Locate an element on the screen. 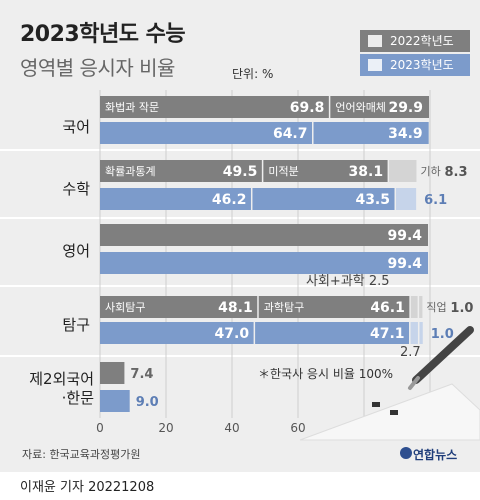 This screenshot has height=500, width=480. segment-name-label: 직업 is located at coordinates (436, 307).